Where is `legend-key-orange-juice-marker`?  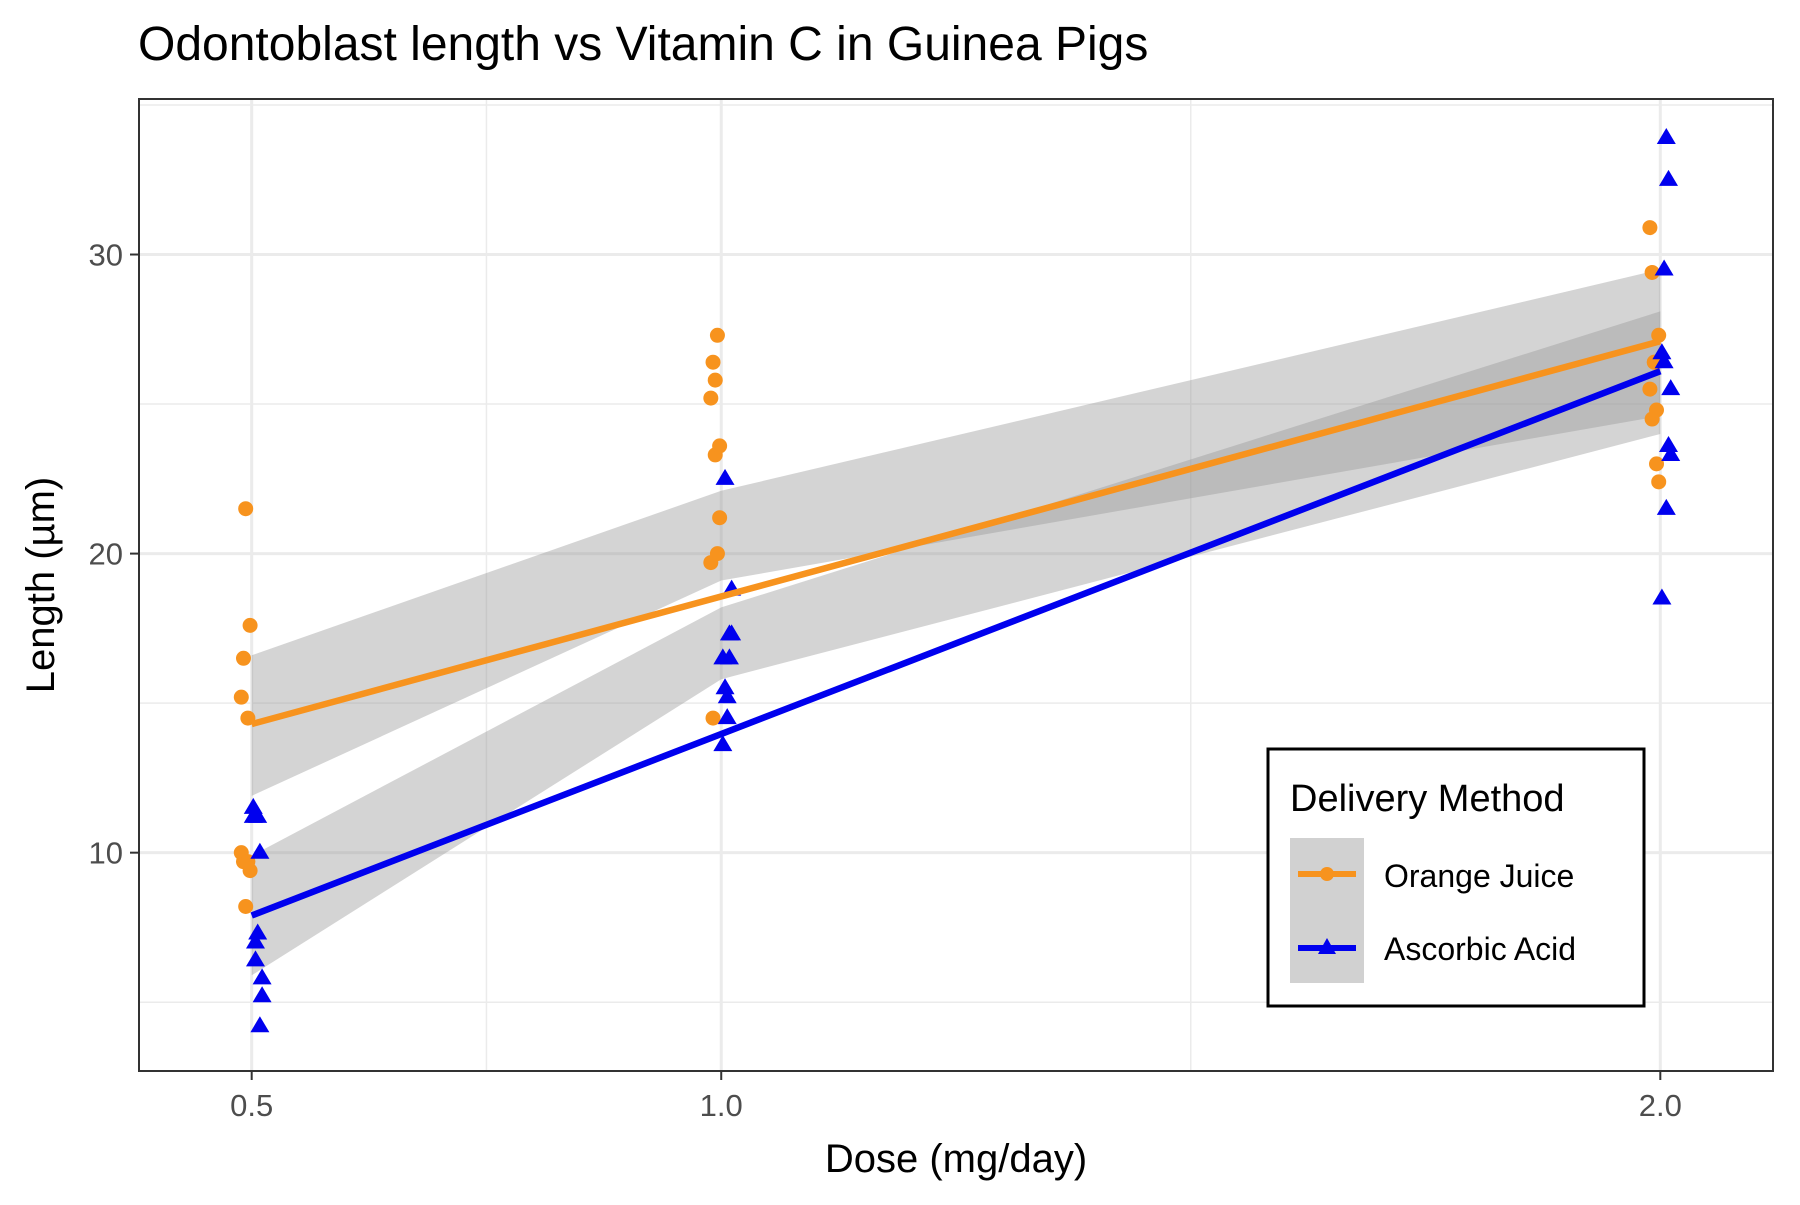
legend-key-orange-juice-marker is located at coordinates (1327, 874).